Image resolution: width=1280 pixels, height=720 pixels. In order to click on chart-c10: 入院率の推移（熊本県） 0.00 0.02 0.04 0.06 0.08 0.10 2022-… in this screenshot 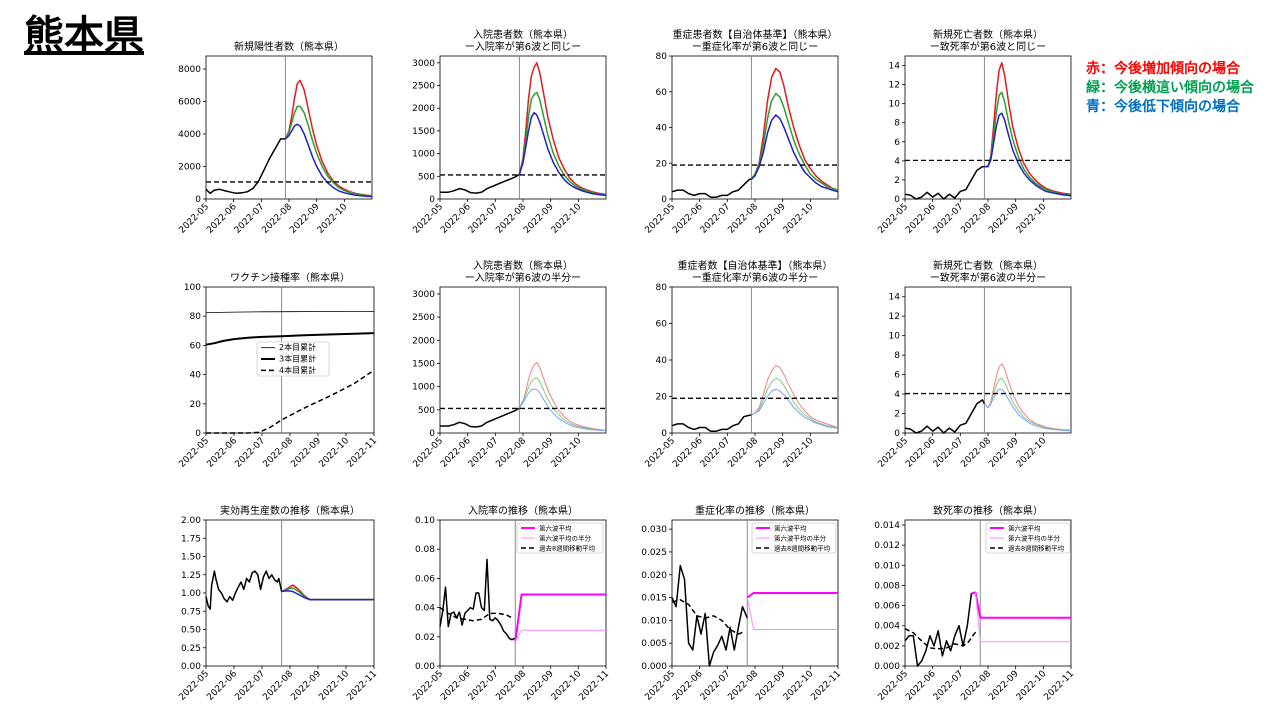, I will do `click(511, 603)`.